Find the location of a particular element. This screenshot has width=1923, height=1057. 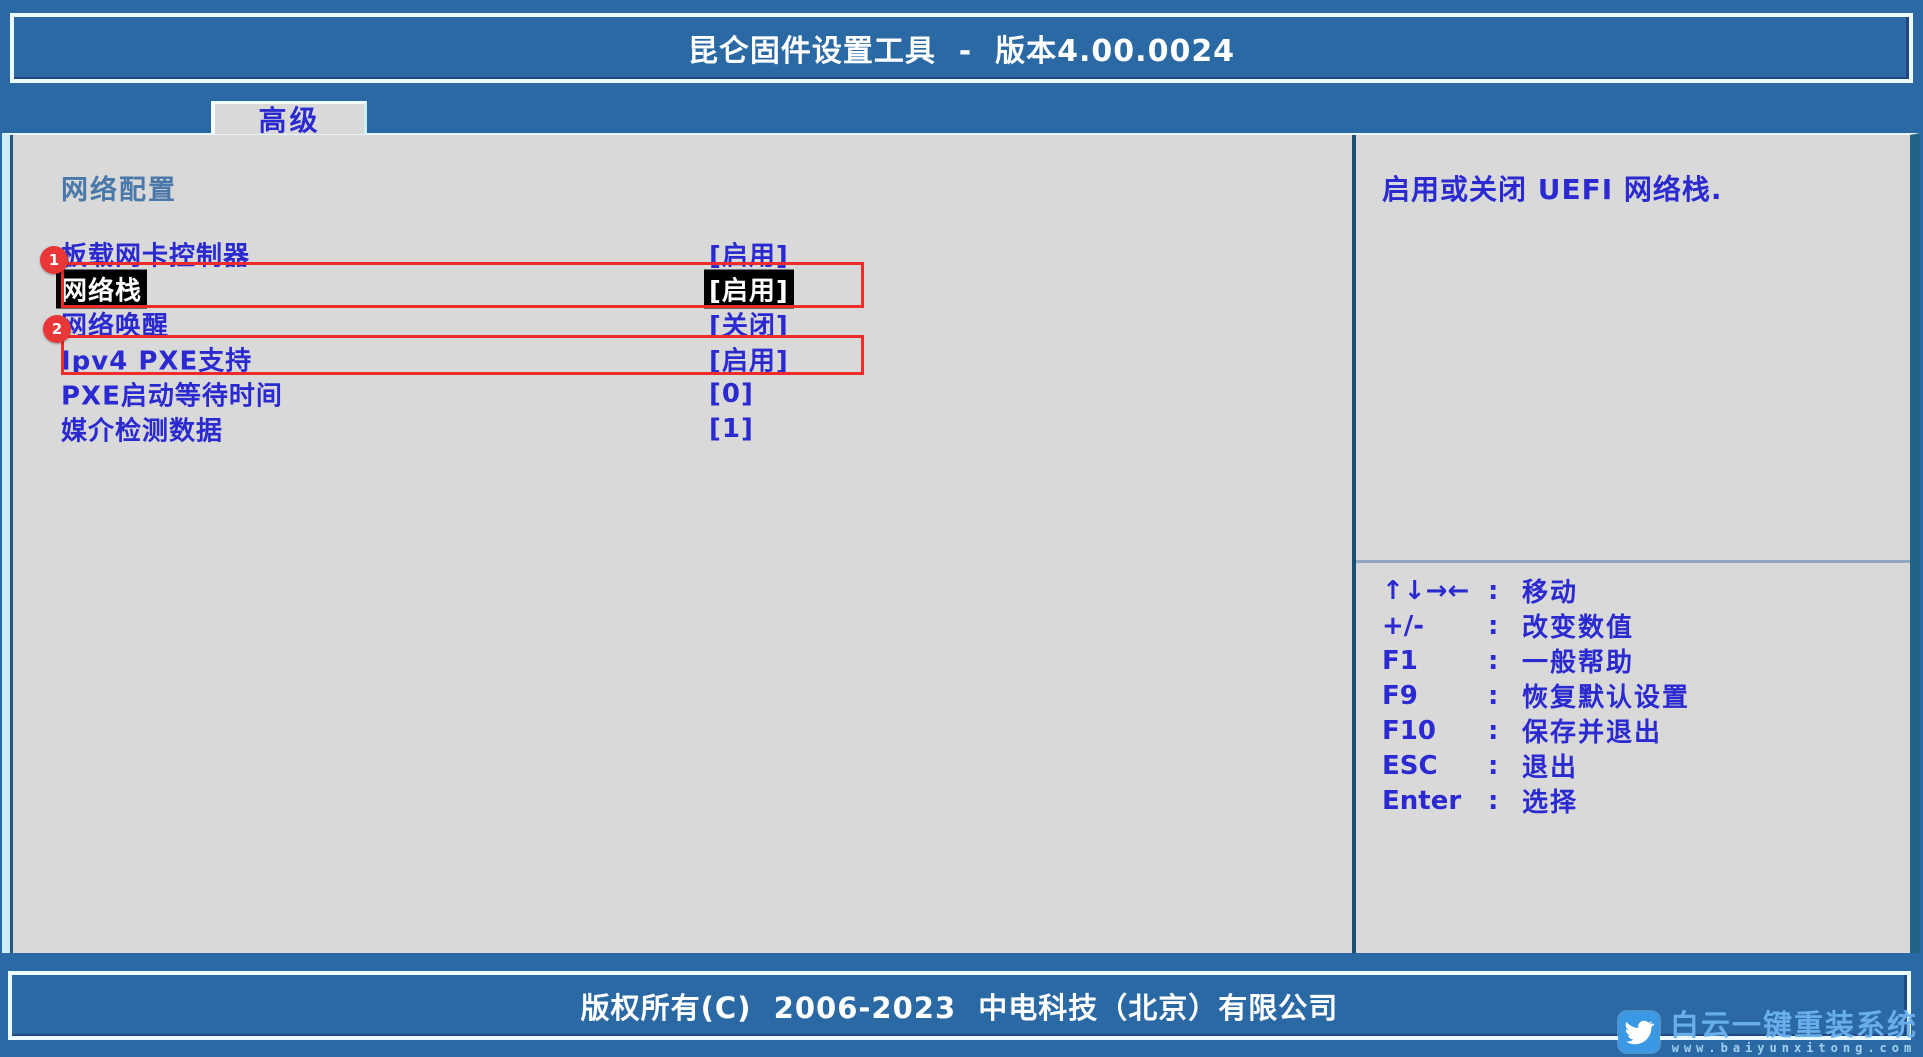

key-legend-row-select: Enter : 选择 is located at coordinates (1644, 801).